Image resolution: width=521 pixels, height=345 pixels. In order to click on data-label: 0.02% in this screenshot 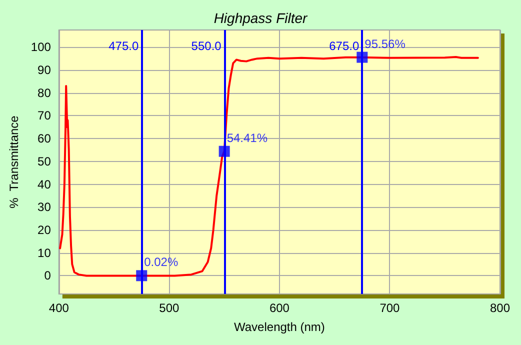, I will do `click(161, 262)`.